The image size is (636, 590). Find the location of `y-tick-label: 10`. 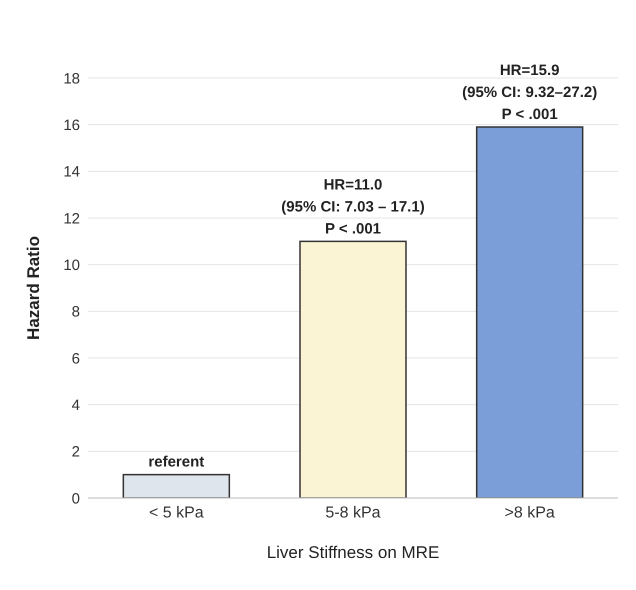

y-tick-label: 10 is located at coordinates (71, 265).